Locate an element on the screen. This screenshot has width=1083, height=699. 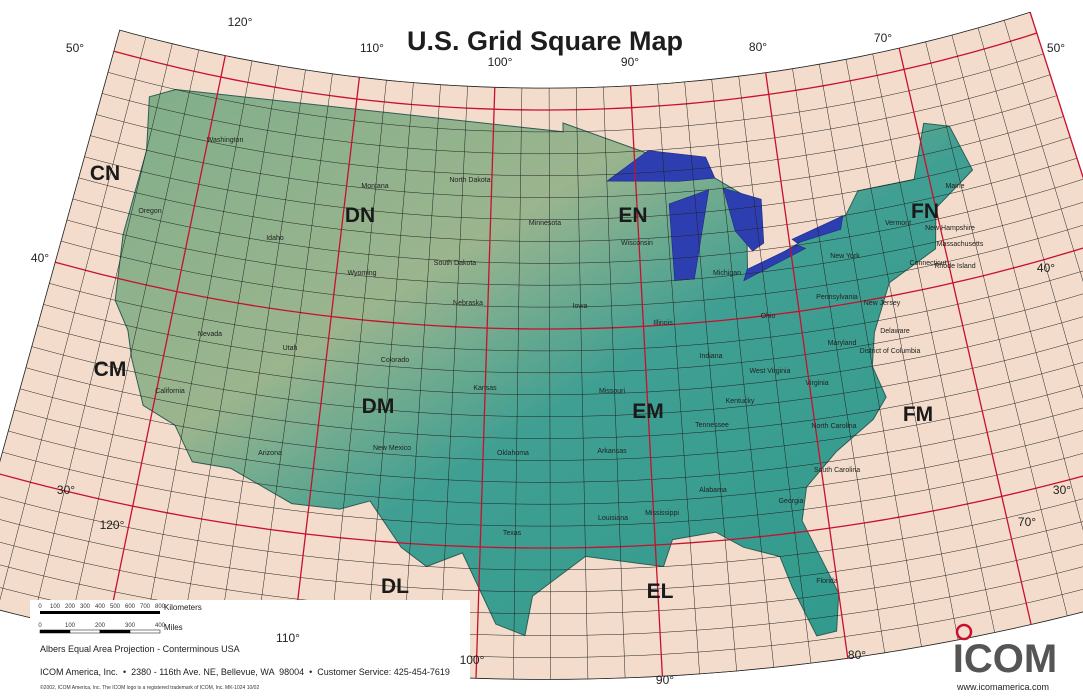
state-label: Kansas is located at coordinates (485, 388).